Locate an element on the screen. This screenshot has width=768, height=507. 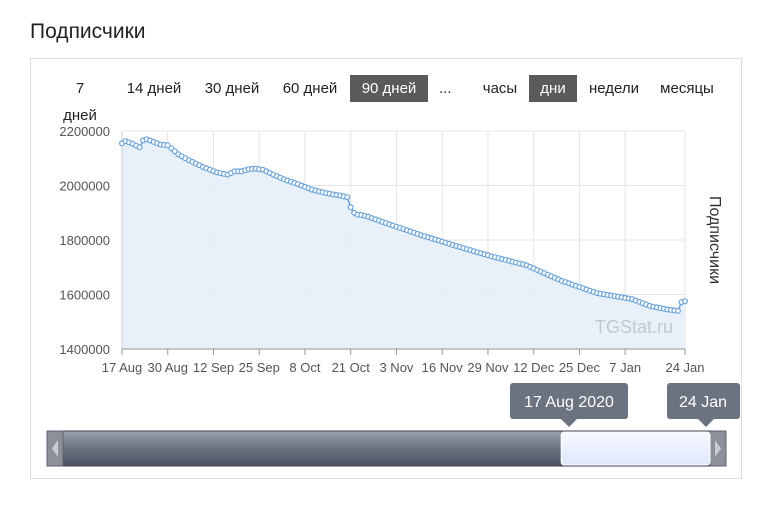
x-tick-label: 29 Nov is located at coordinates (488, 367).